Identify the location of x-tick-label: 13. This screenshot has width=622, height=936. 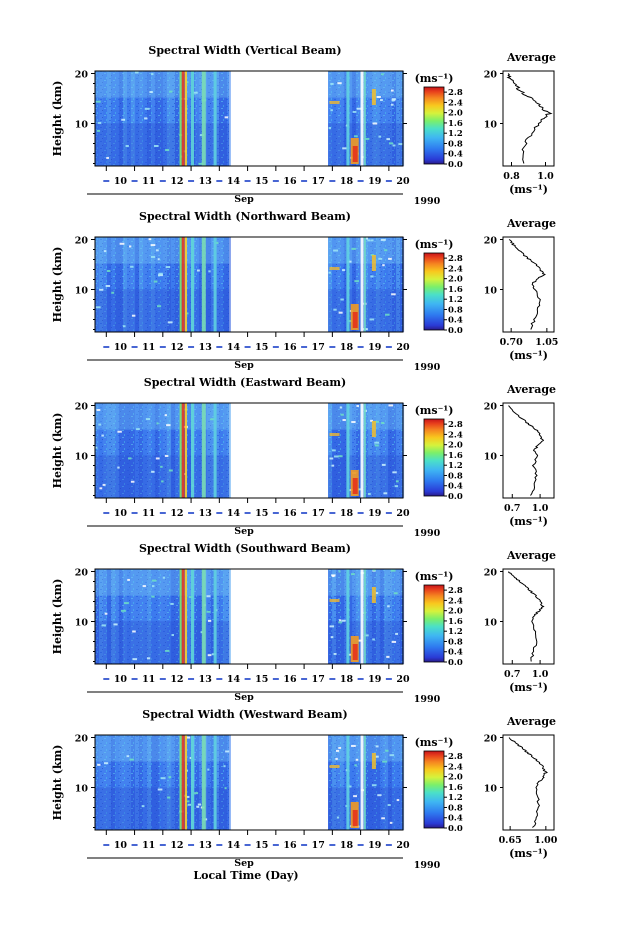
(205, 845).